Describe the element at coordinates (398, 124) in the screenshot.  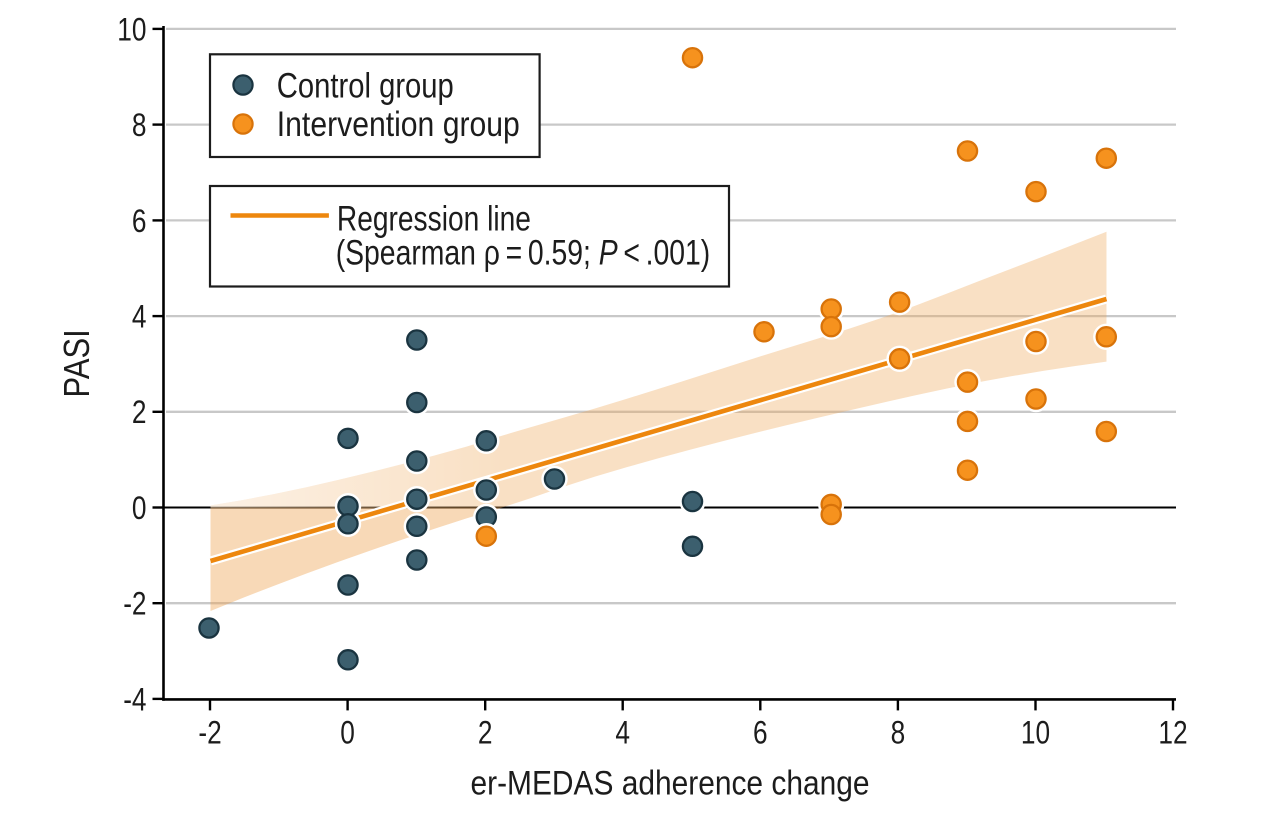
I see `svg-text: Intervention group` at that location.